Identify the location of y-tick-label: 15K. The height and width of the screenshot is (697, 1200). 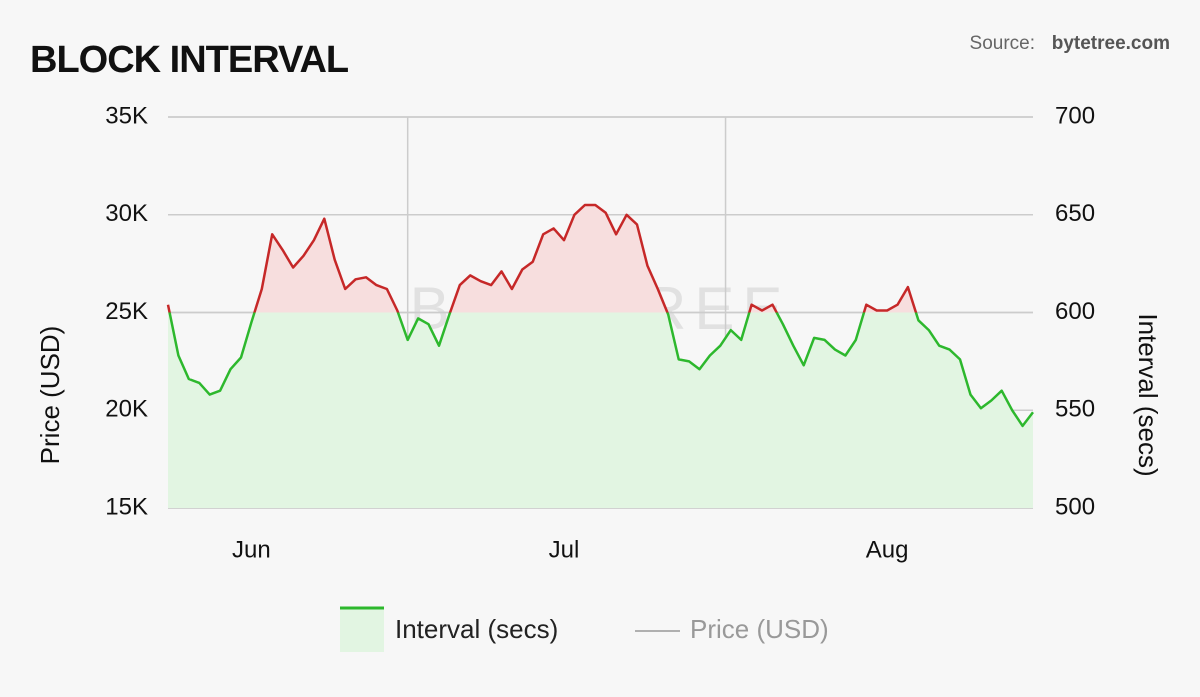
(126, 506).